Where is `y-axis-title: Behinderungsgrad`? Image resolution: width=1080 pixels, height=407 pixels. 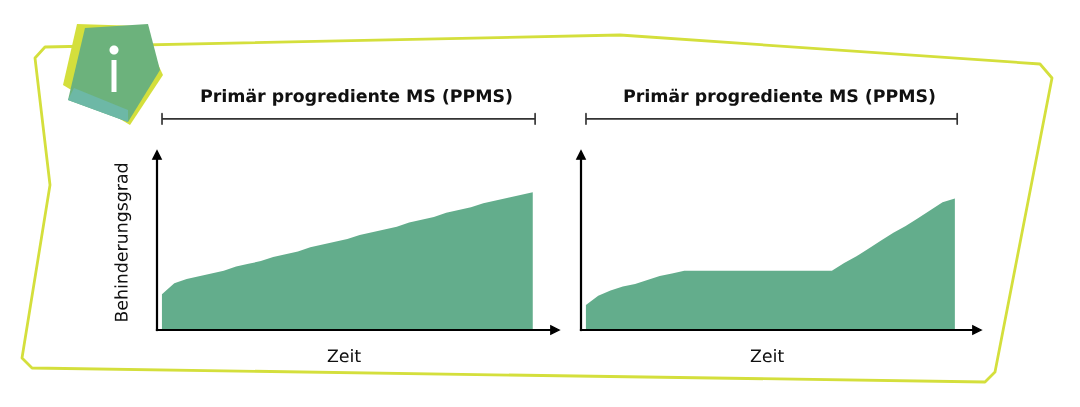 y-axis-title: Behinderungsgrad is located at coordinates (123, 242).